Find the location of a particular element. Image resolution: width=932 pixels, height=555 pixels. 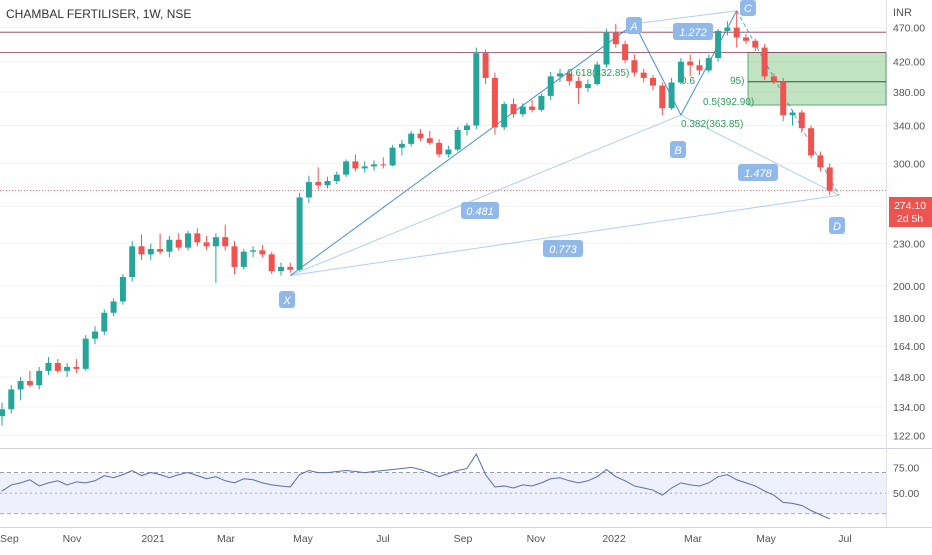

ratio-badge-bcd: 1.478 is located at coordinates (758, 172).